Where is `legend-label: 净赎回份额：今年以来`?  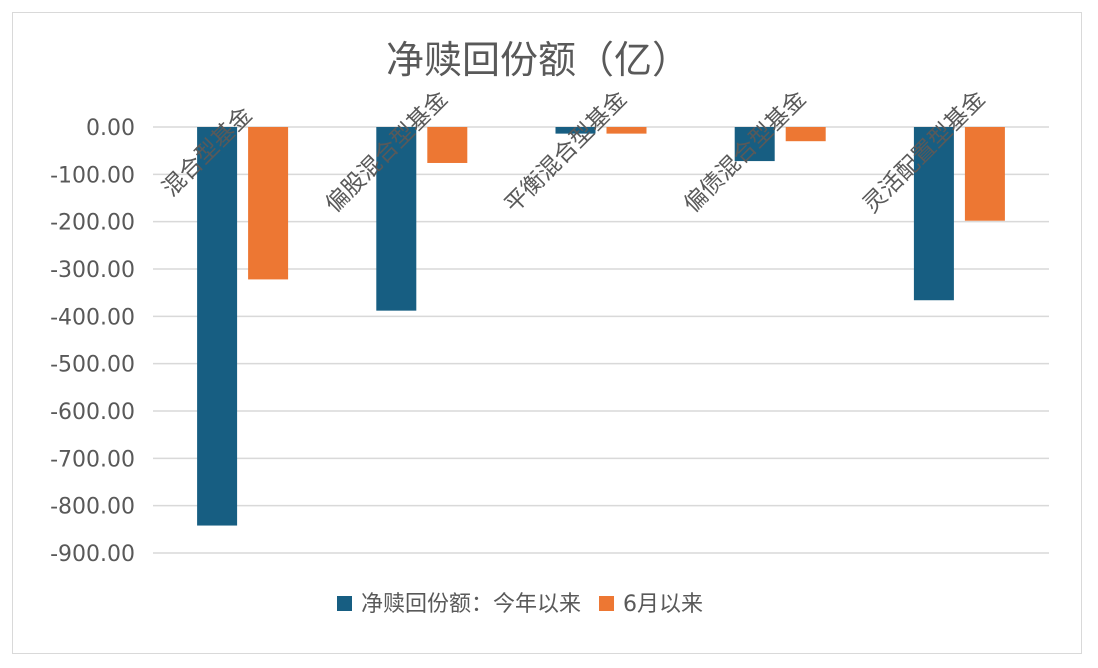
legend-label: 净赎回份额：今年以来 is located at coordinates (471, 604).